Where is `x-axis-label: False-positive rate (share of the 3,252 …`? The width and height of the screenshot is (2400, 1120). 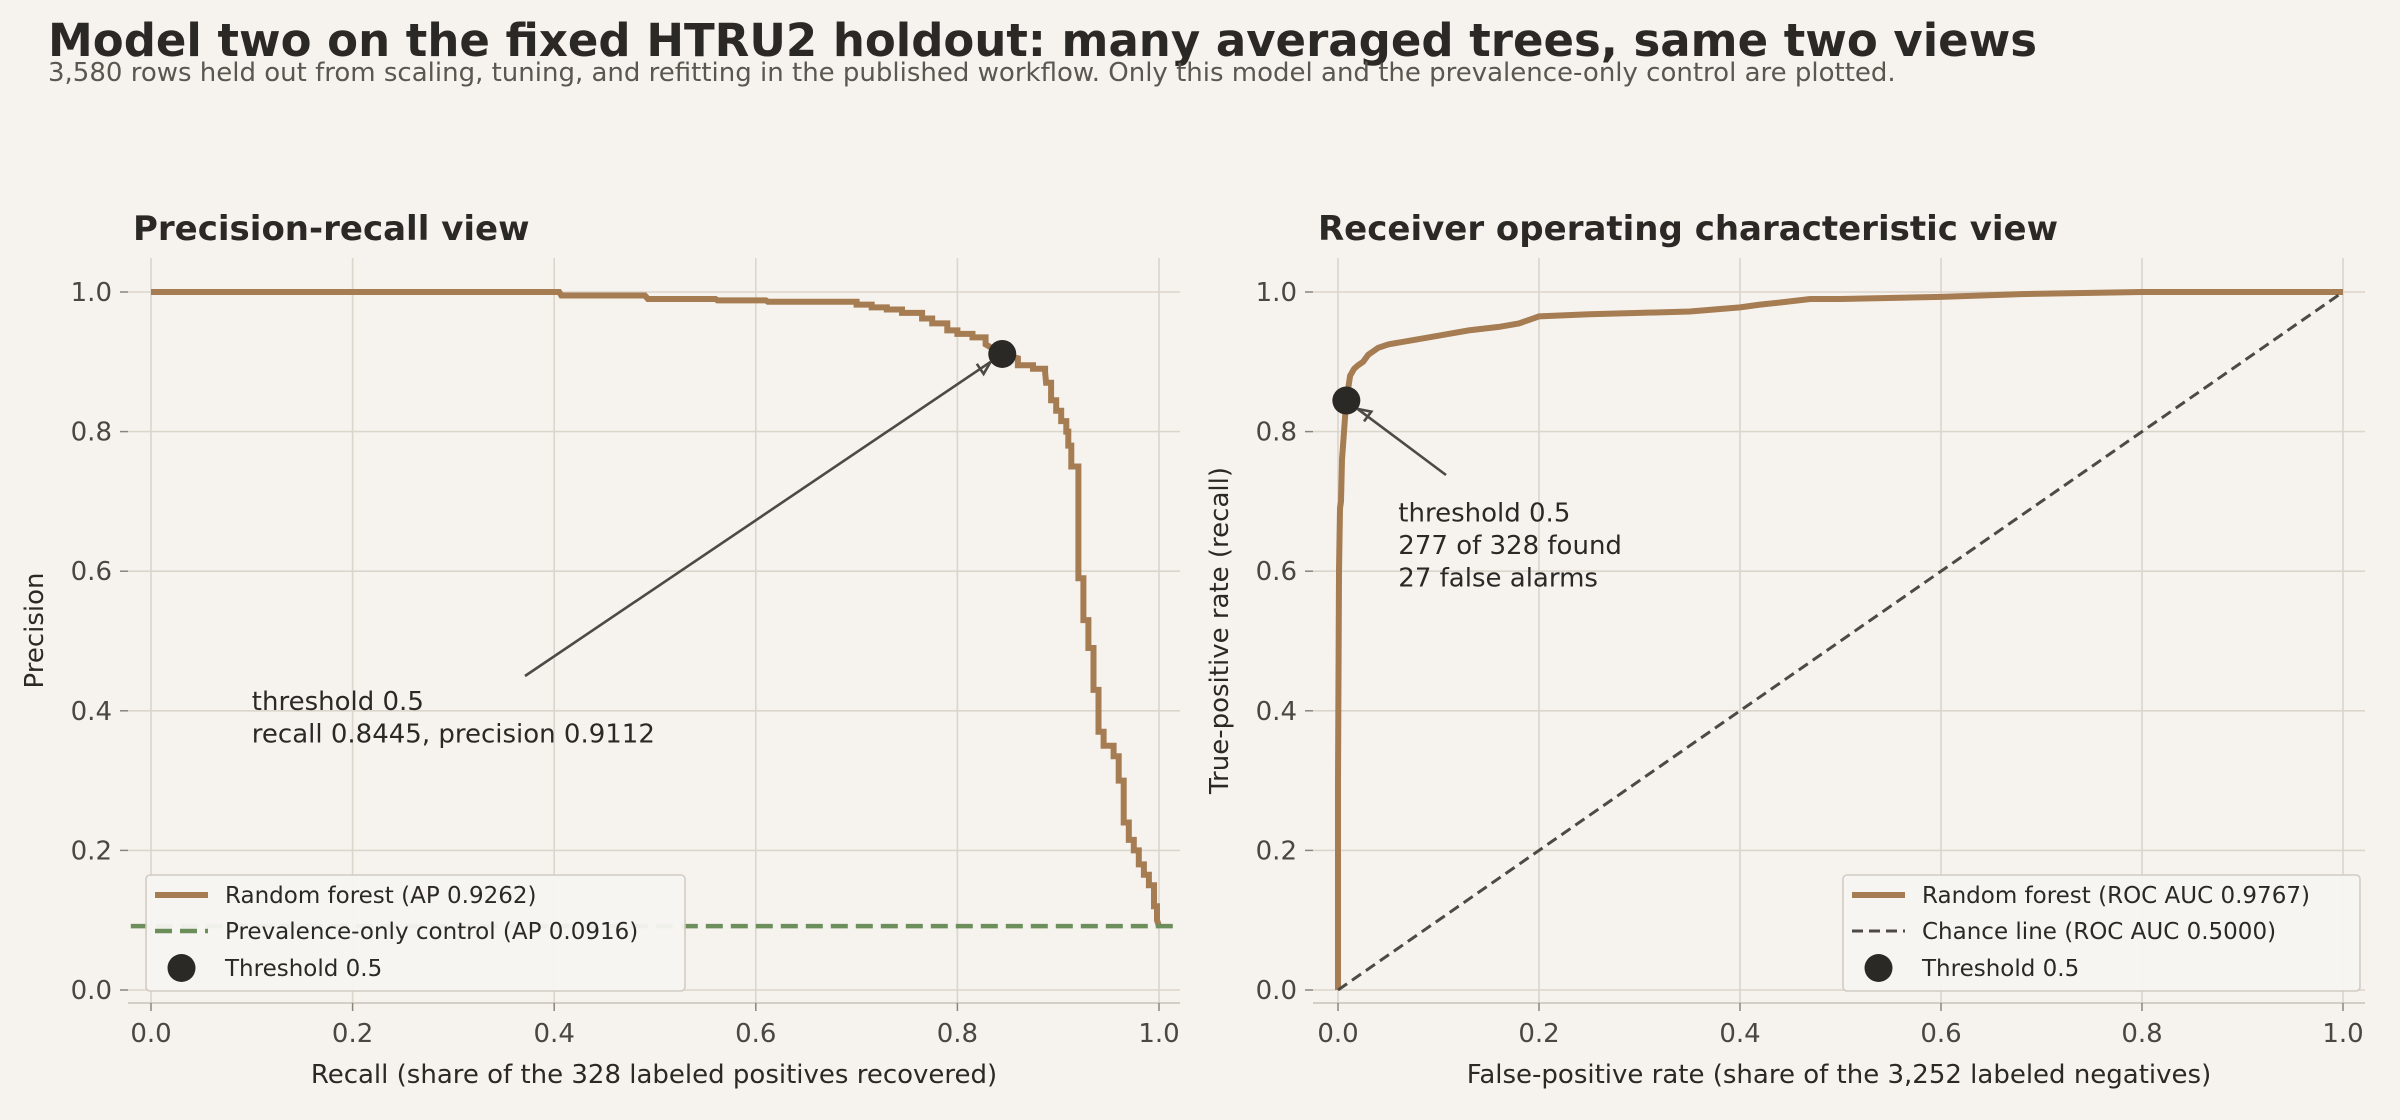 x-axis-label: False-positive rate (share of the 3,252 … is located at coordinates (1839, 1075).